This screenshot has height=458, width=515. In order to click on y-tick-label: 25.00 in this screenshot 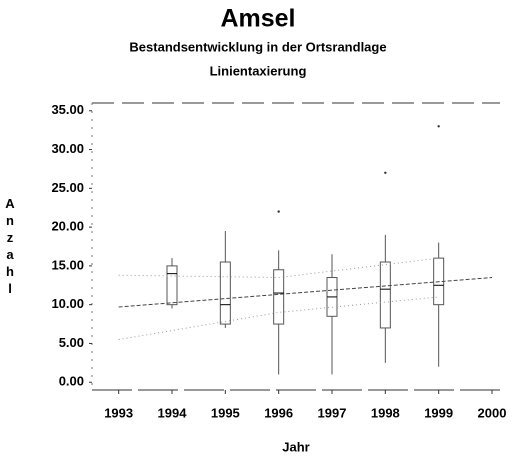, I will do `click(67, 187)`.